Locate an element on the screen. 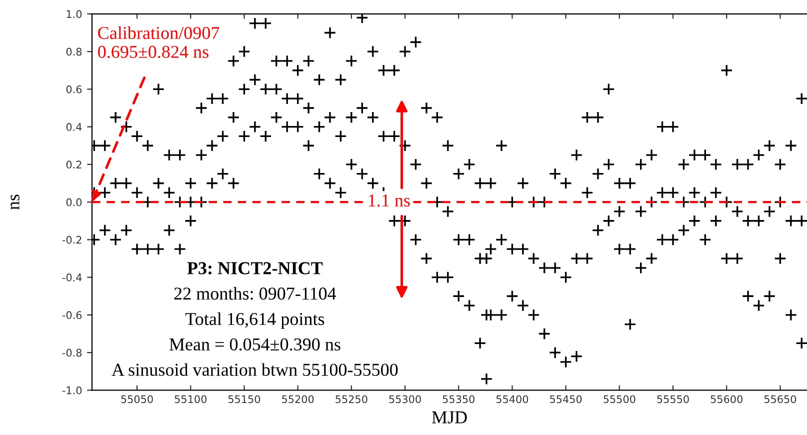  x-tick-label: 55250 is located at coordinates (352, 399).